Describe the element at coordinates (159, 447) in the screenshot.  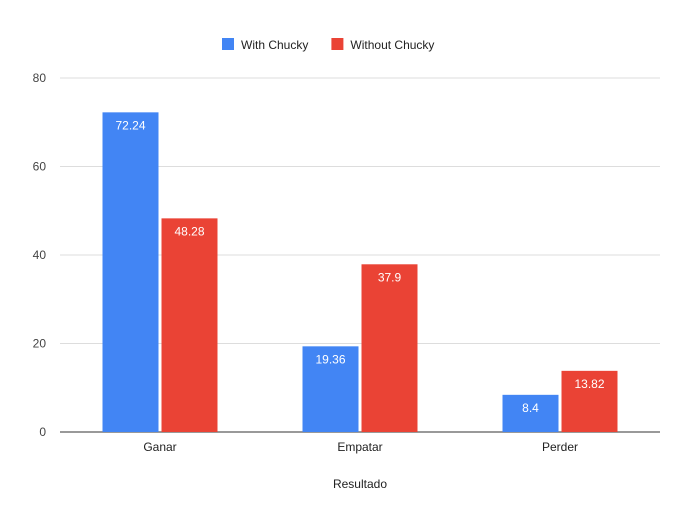
I see `x-tick-label: Ganar` at that location.